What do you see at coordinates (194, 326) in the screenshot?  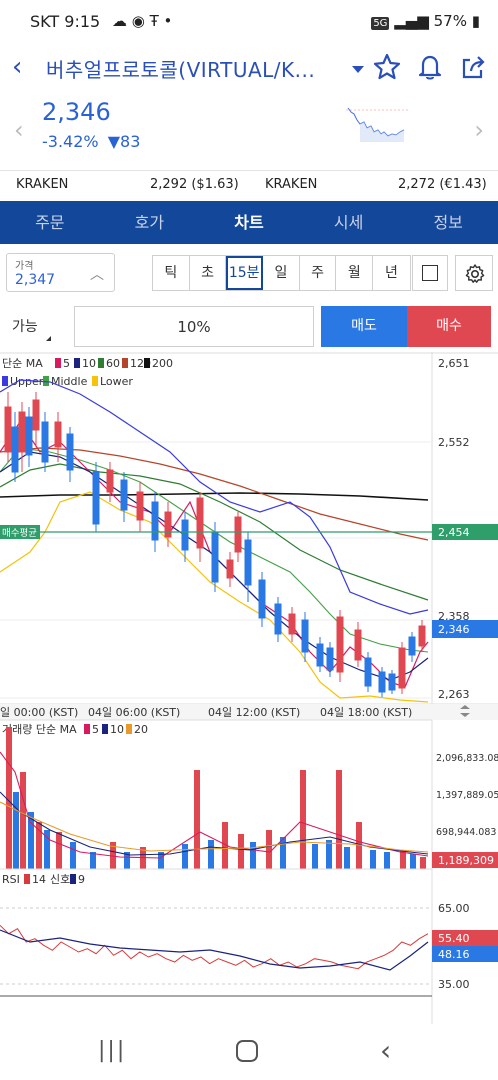 I see `quantity-selector: 10%` at bounding box center [194, 326].